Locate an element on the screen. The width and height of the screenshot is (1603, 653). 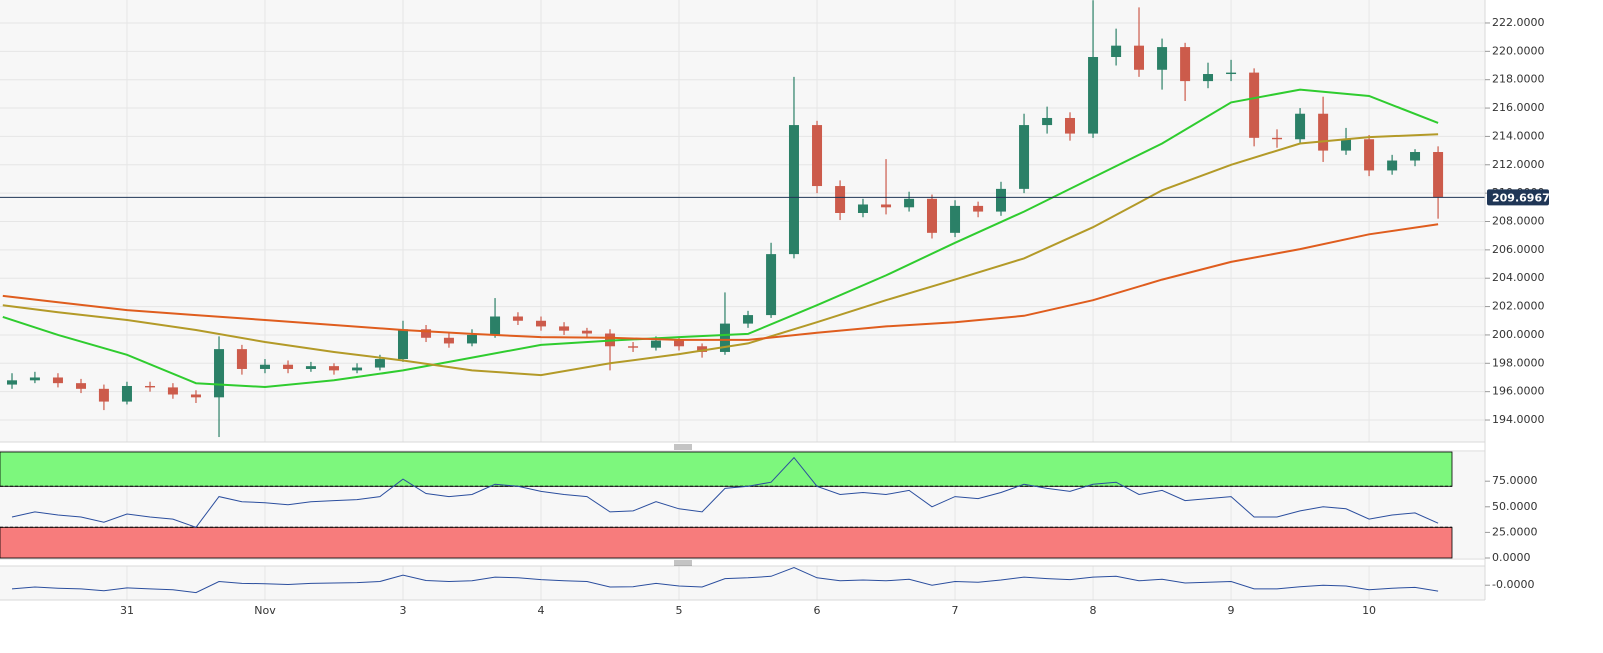
y-tick-label: 194.0000 is located at coordinates (1518, 419).